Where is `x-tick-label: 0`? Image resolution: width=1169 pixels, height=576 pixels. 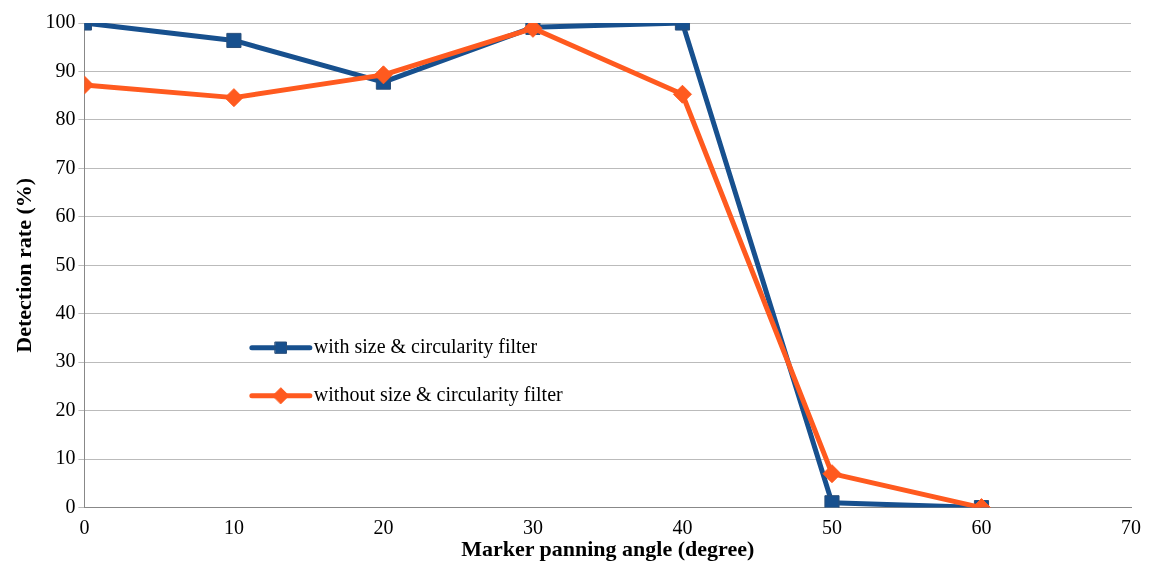 x-tick-label: 0 is located at coordinates (84, 526).